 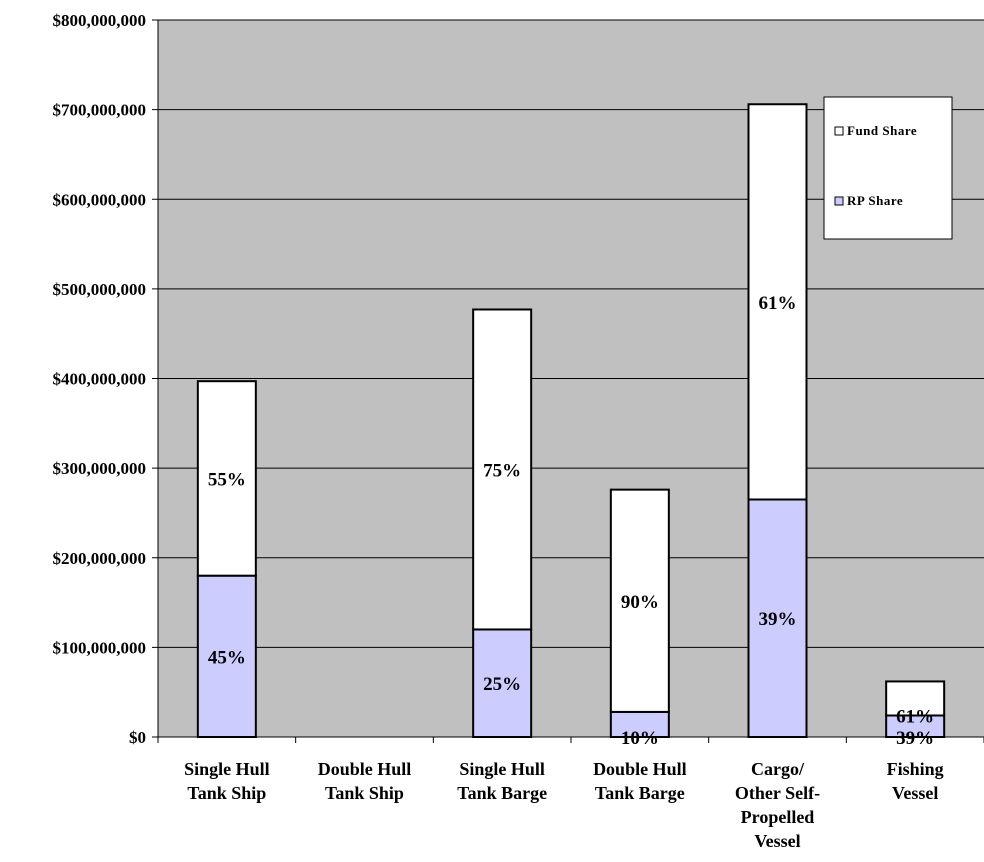 What do you see at coordinates (915, 769) in the screenshot?
I see `x-category-label: Fishing` at bounding box center [915, 769].